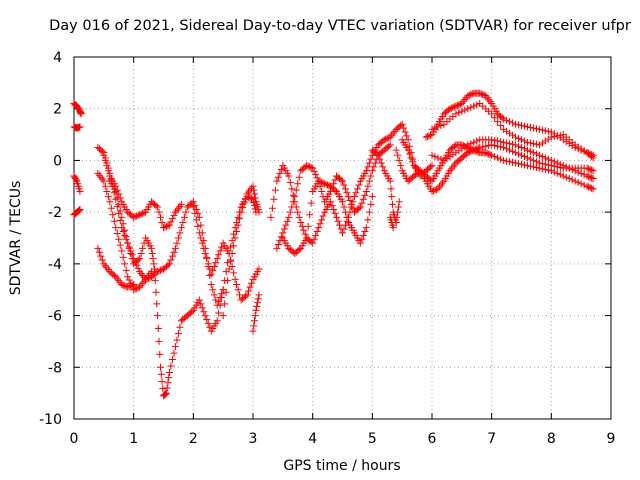 The image size is (640, 480). I want to click on x-axis-label: GPS time / hours, so click(341, 466).